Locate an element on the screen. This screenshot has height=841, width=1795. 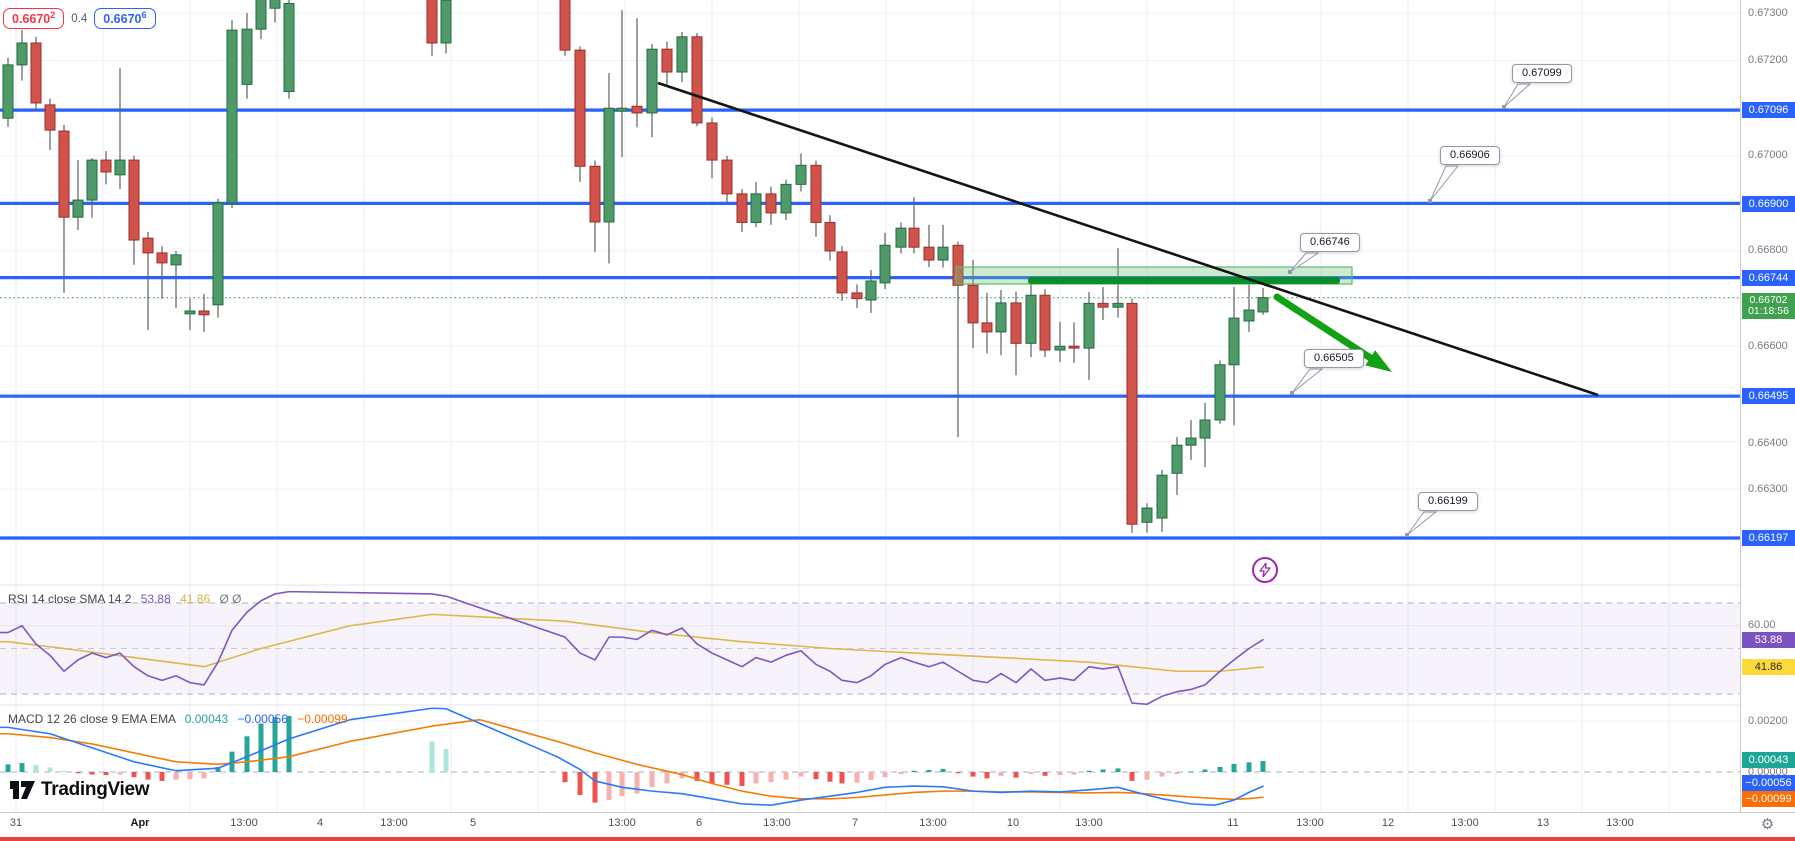
tradingview-logo: TradingView is located at coordinates (80, 790).